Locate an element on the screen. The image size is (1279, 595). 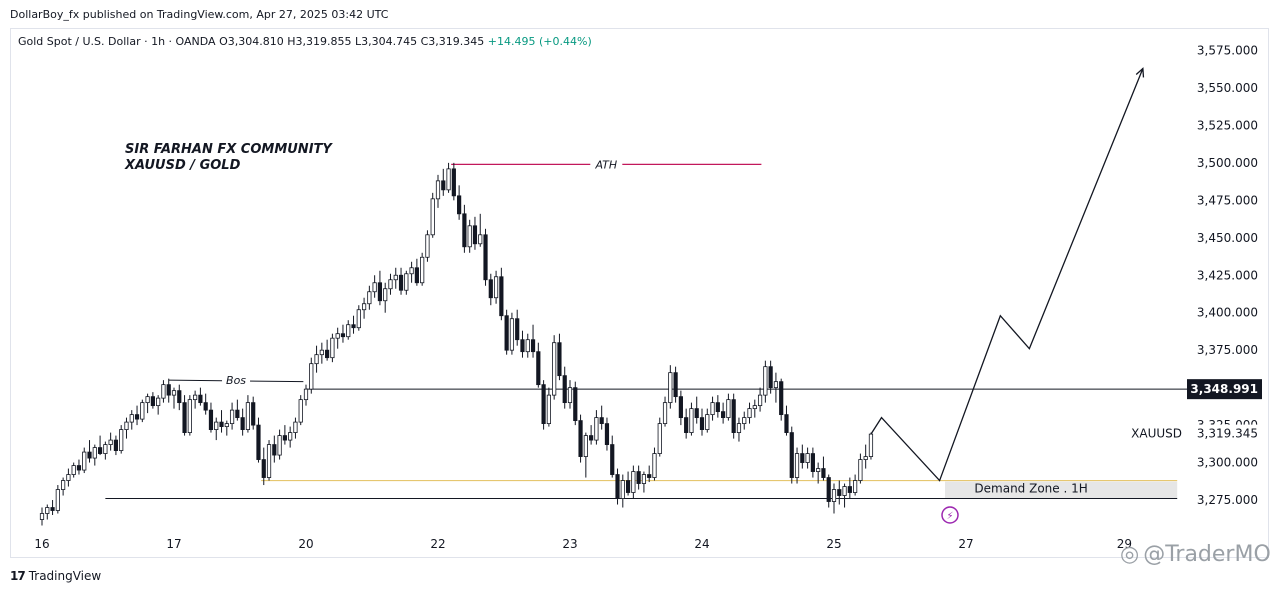
y-tick-label-1: 3,300.000 is located at coordinates (1227, 463).